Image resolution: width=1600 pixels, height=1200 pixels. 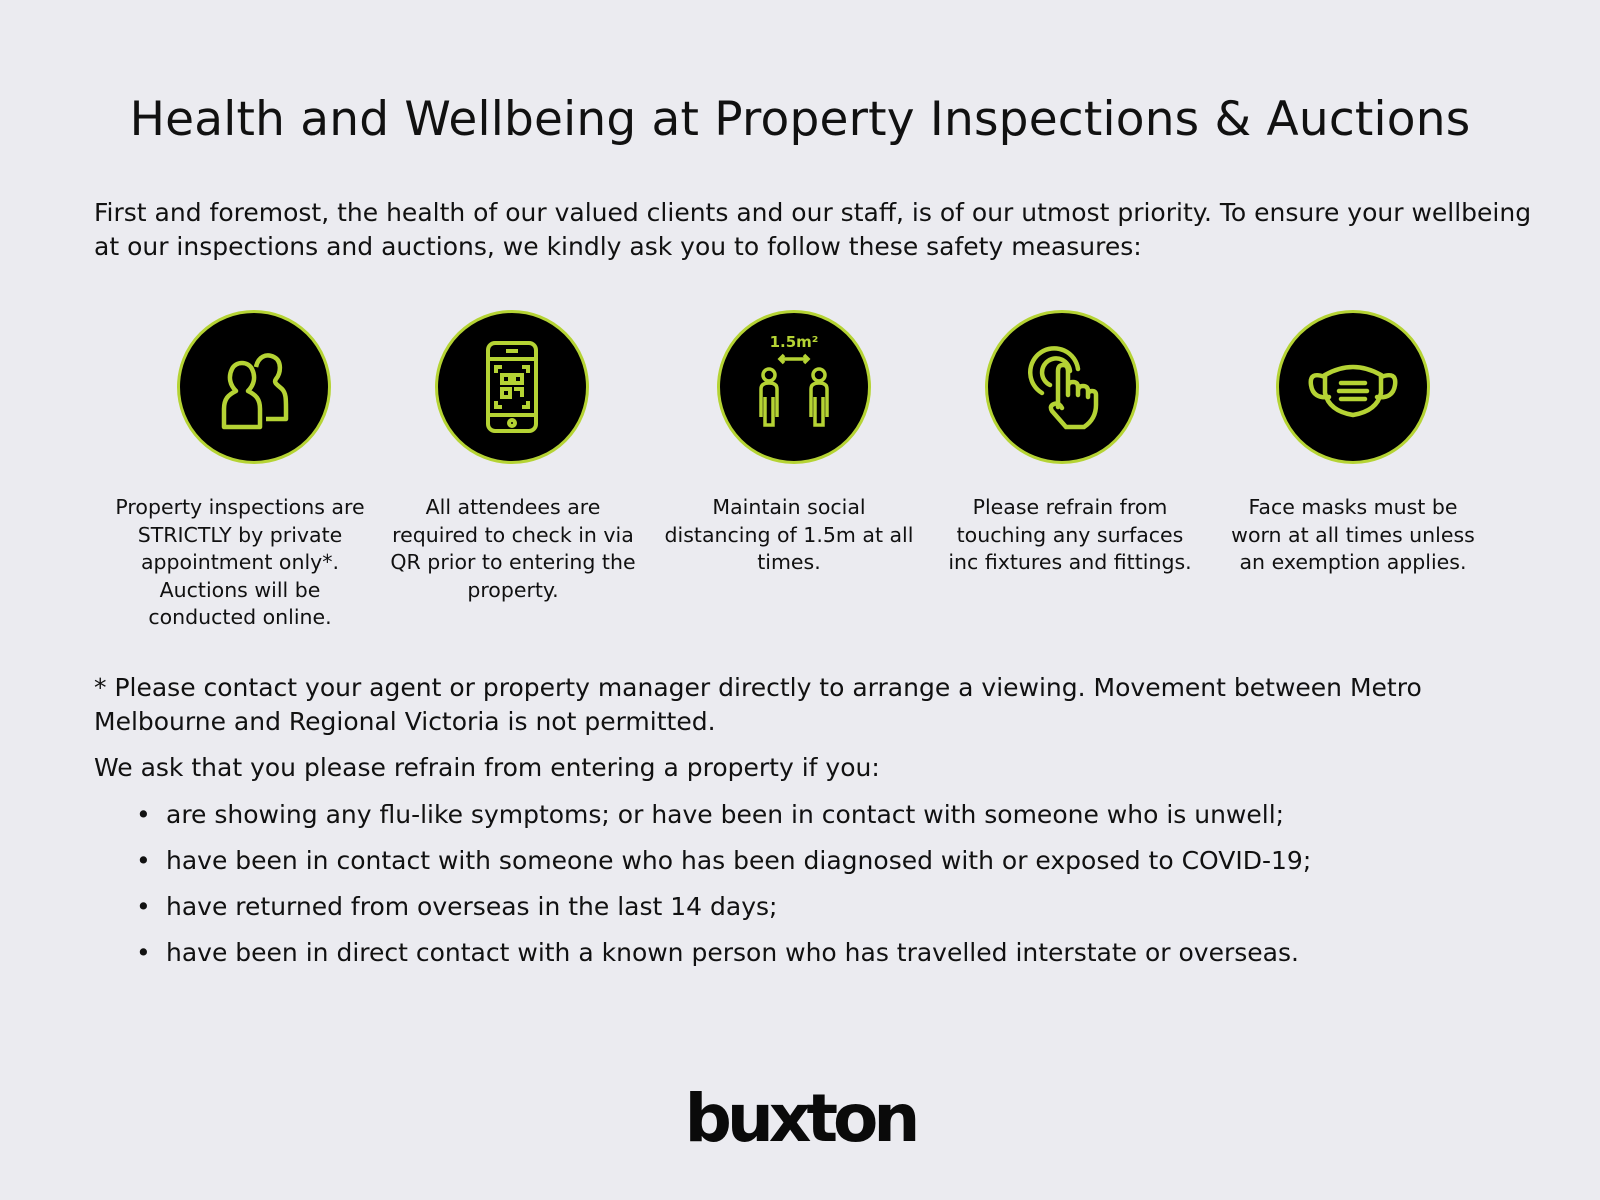 I want to click on distance-label: 1.5m², so click(x=794, y=342).